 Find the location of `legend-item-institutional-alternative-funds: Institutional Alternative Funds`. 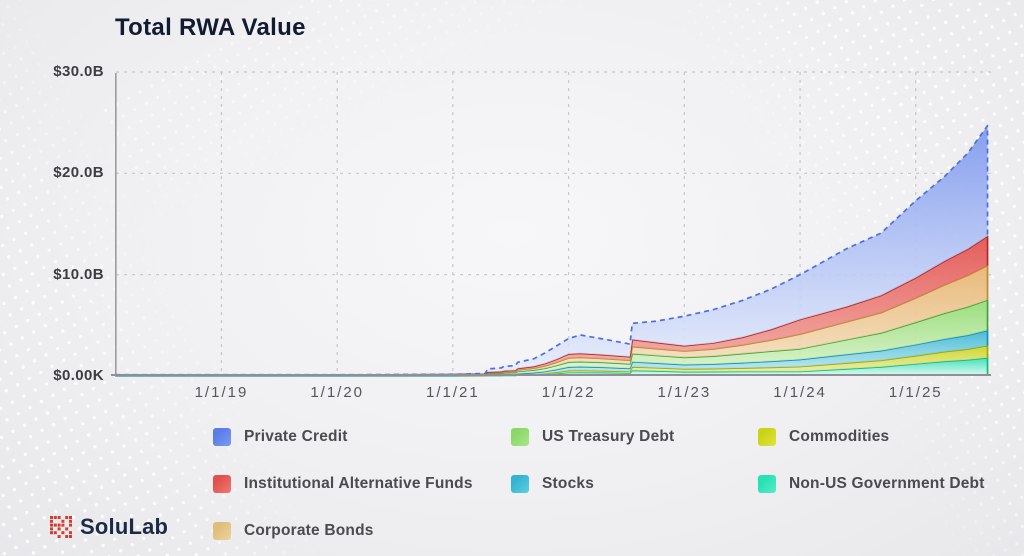

legend-item-institutional-alternative-funds: Institutional Alternative Funds is located at coordinates (362, 484).